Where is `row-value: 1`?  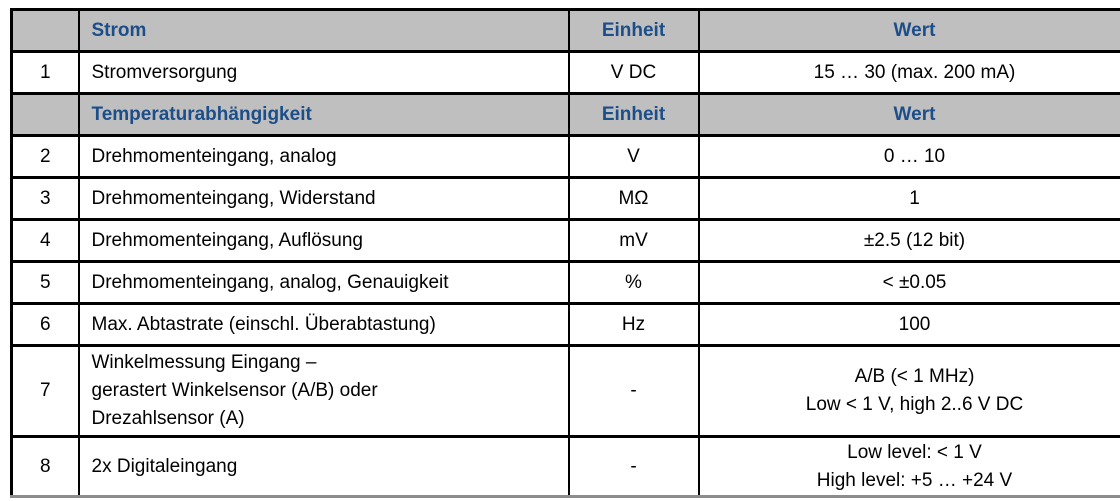 row-value: 1 is located at coordinates (908, 198).